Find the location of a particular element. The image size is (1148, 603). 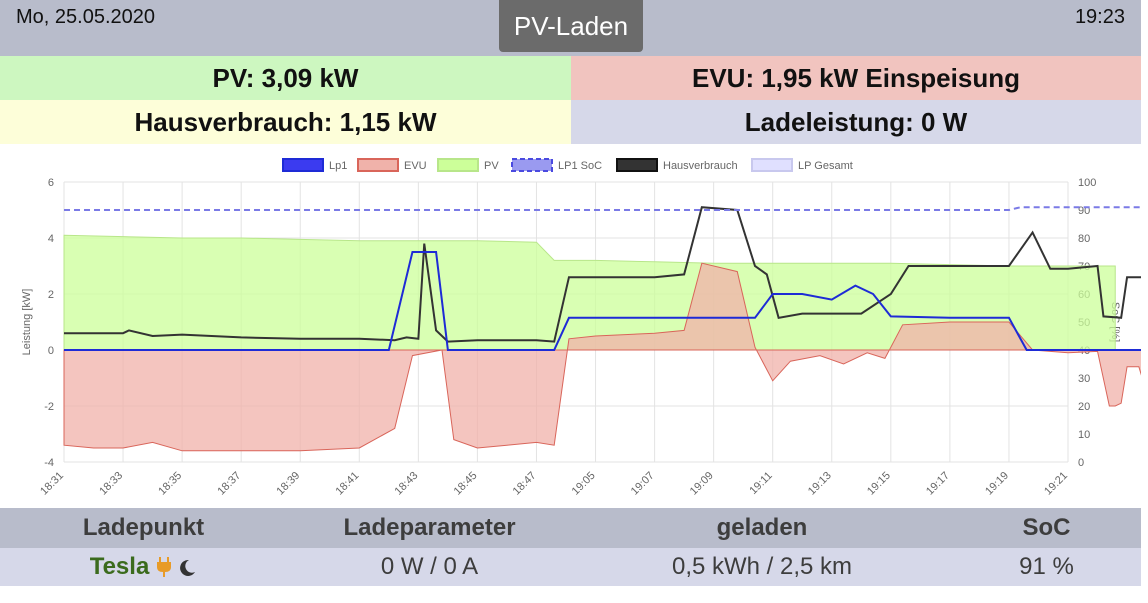

x-tick-label: 19:07 is located at coordinates (643, 484).